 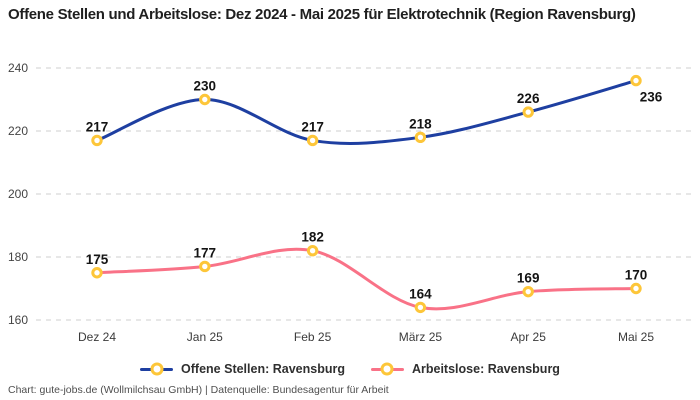 I want to click on legend-line-sample-blue, so click(x=157, y=369).